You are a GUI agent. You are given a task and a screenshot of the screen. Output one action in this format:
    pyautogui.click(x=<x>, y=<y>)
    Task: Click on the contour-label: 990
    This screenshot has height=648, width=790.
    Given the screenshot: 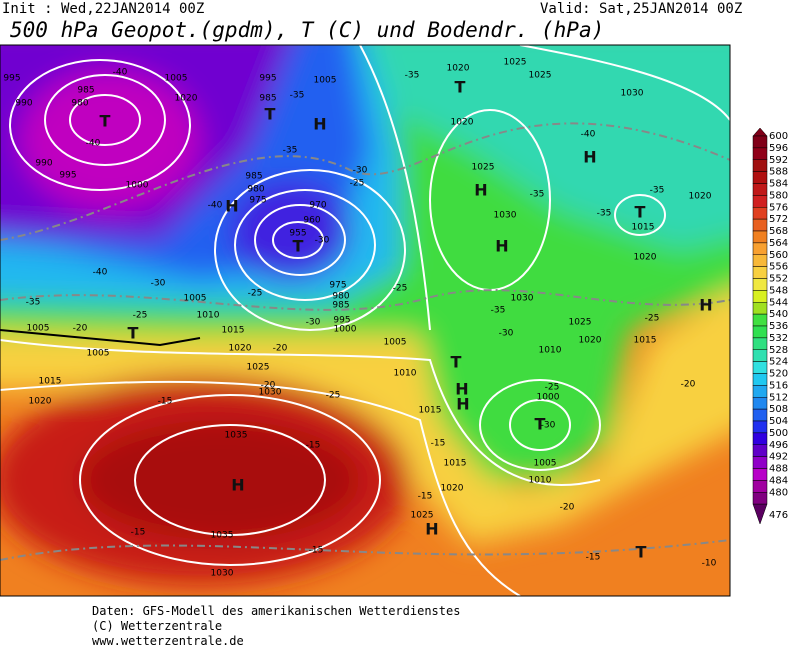 What is the action you would take?
    pyautogui.click(x=23, y=104)
    